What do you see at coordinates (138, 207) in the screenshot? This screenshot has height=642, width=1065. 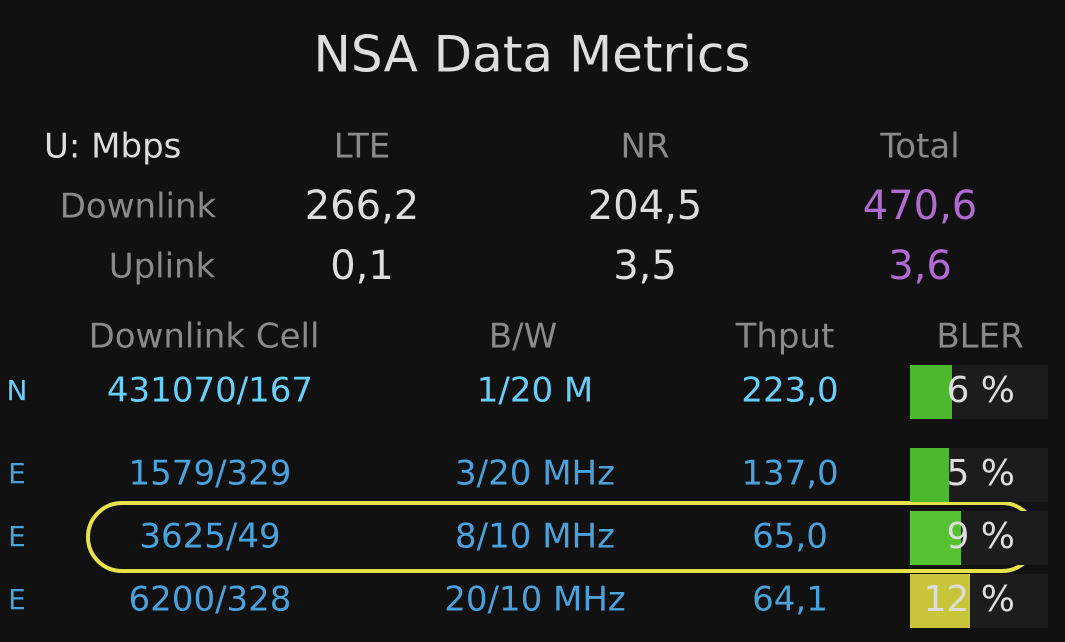 I see `row-label: Downlink` at bounding box center [138, 207].